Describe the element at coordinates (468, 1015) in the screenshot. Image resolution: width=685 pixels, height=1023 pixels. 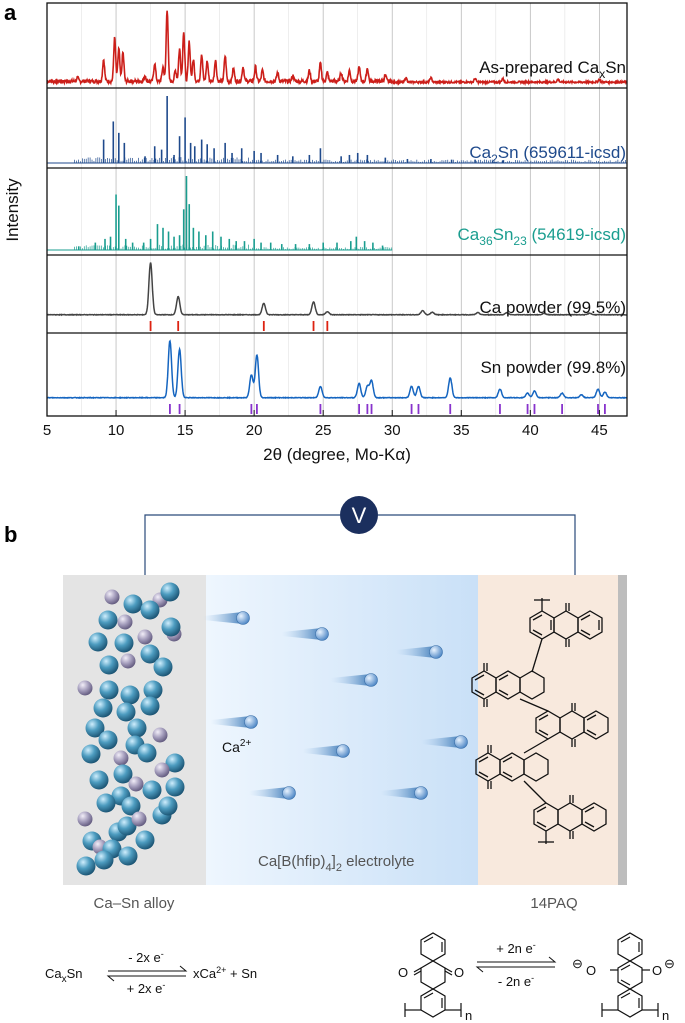
I see `eq-n-left: n` at that location.